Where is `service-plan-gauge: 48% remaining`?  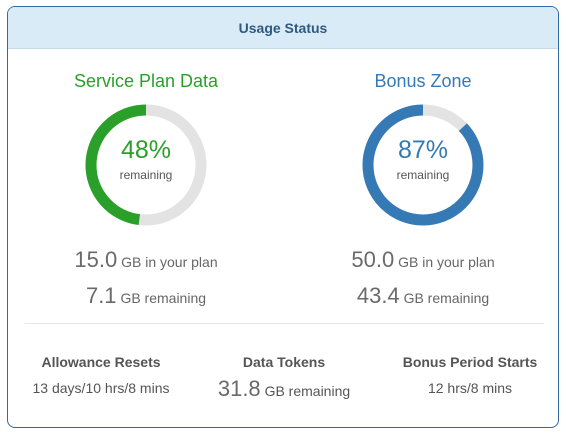
service-plan-gauge: 48% remaining is located at coordinates (146, 165).